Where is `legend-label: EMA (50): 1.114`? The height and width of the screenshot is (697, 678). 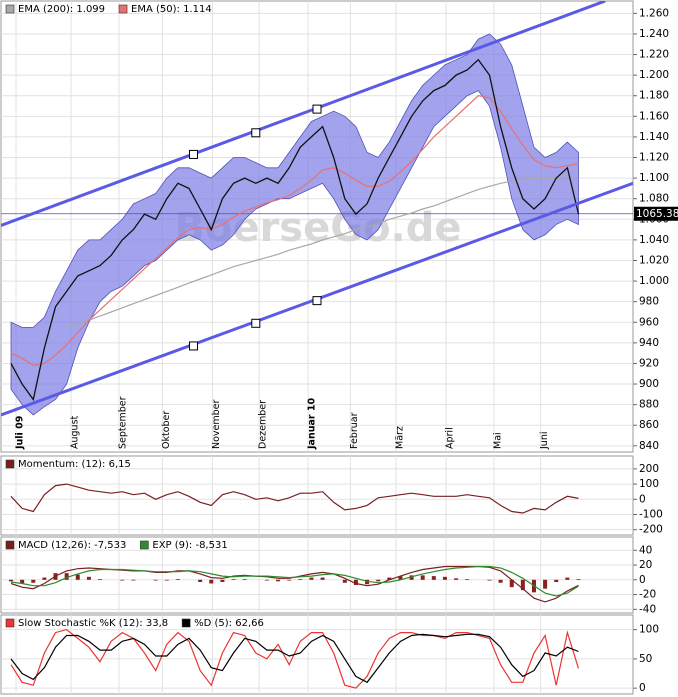 legend-label: EMA (50): 1.114 is located at coordinates (171, 9).